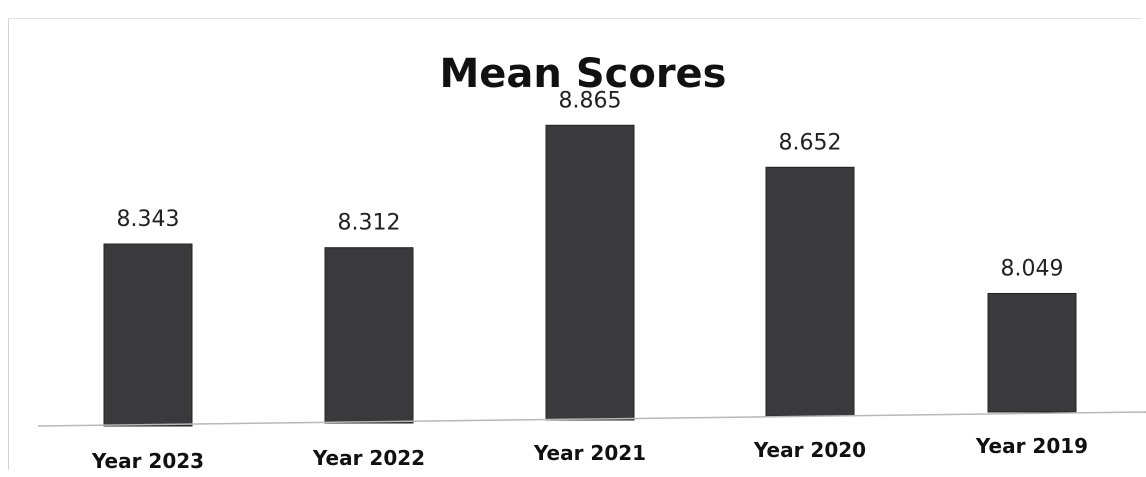 The width and height of the screenshot is (1146, 477). I want to click on data-label: 8.652, so click(810, 142).